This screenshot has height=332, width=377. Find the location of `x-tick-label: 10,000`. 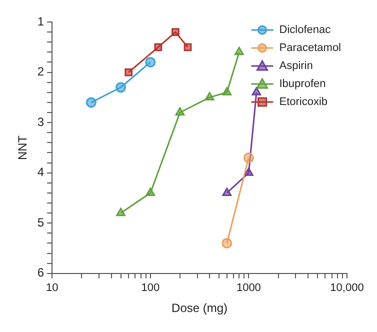

x-tick-label: 10,000 is located at coordinates (347, 288).